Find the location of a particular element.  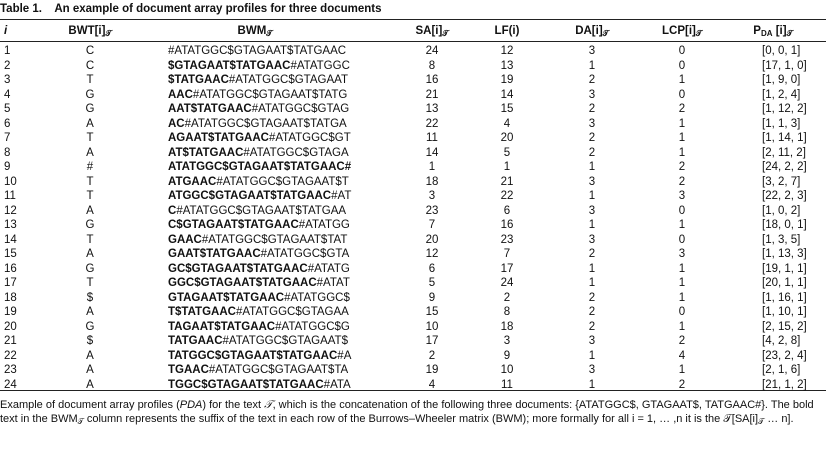

column-header: LF(i) is located at coordinates (507, 31).